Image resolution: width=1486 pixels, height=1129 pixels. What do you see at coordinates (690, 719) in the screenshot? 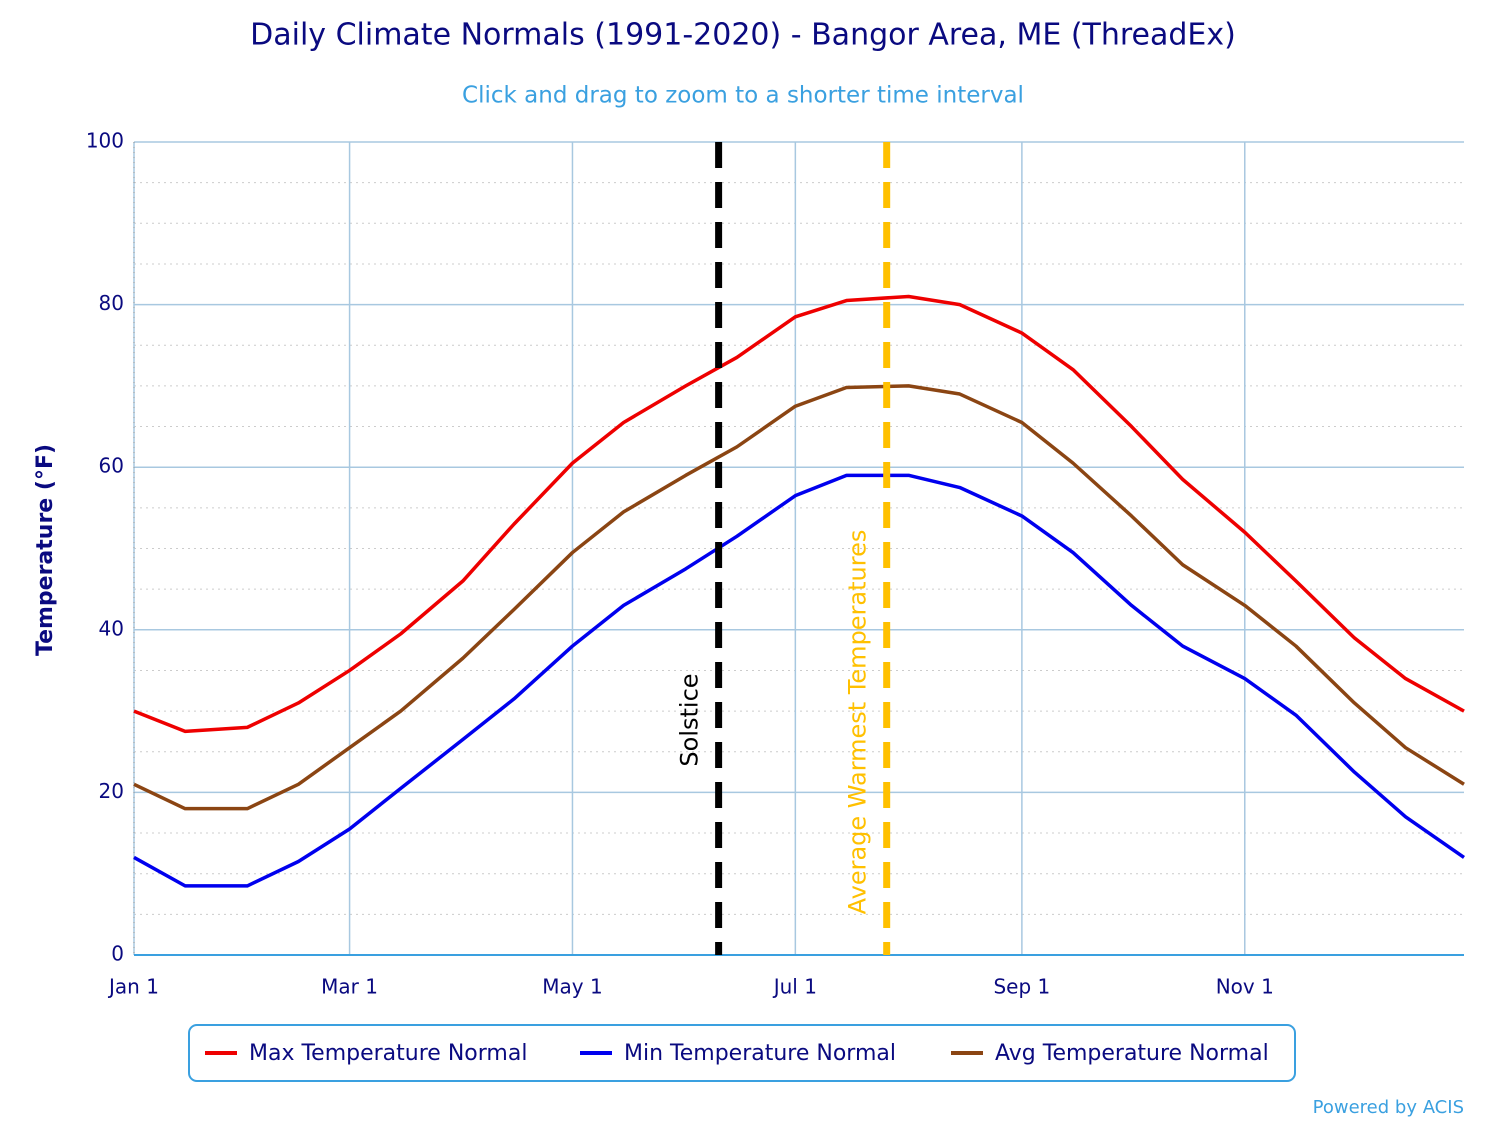
I see `annotation-label: Solstice` at bounding box center [690, 719].